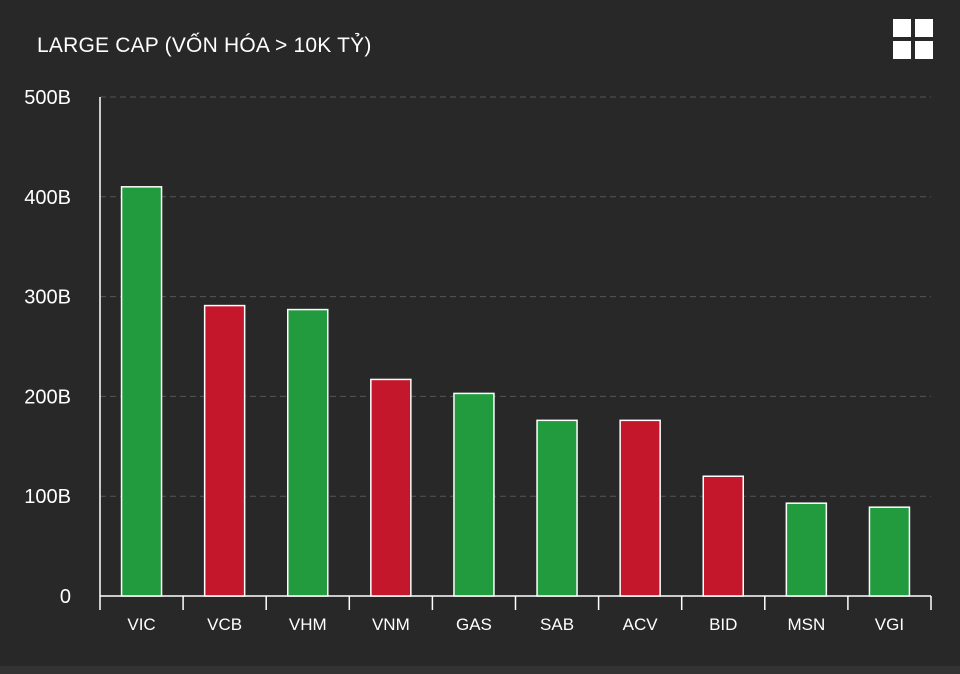 Image resolution: width=960 pixels, height=674 pixels. Describe the element at coordinates (723, 624) in the screenshot. I see `x-tick-label: BID` at that location.